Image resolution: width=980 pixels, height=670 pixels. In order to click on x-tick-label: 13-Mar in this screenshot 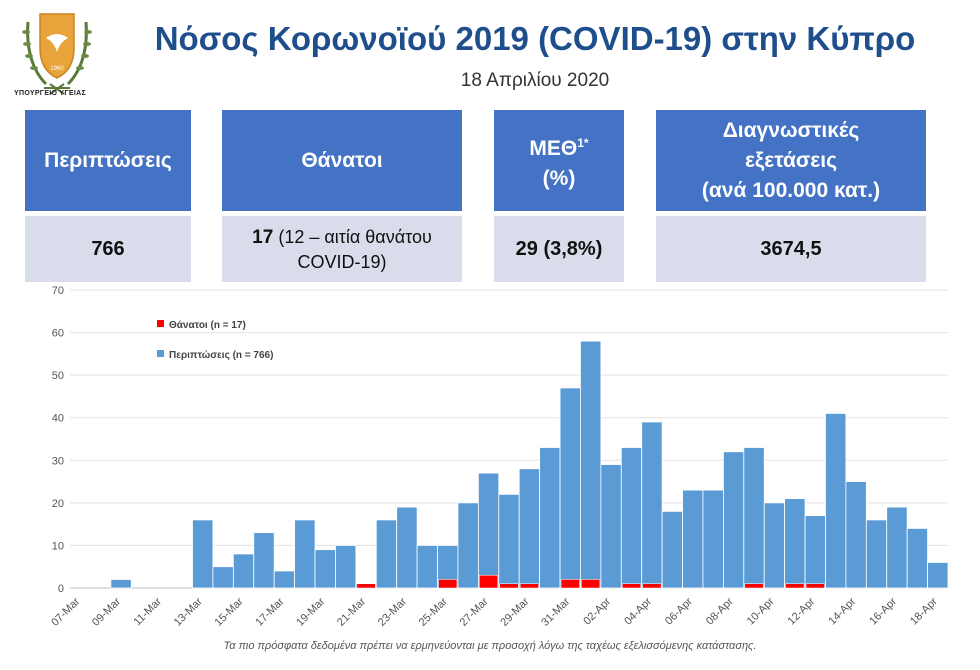, I will do `click(188, 611)`.